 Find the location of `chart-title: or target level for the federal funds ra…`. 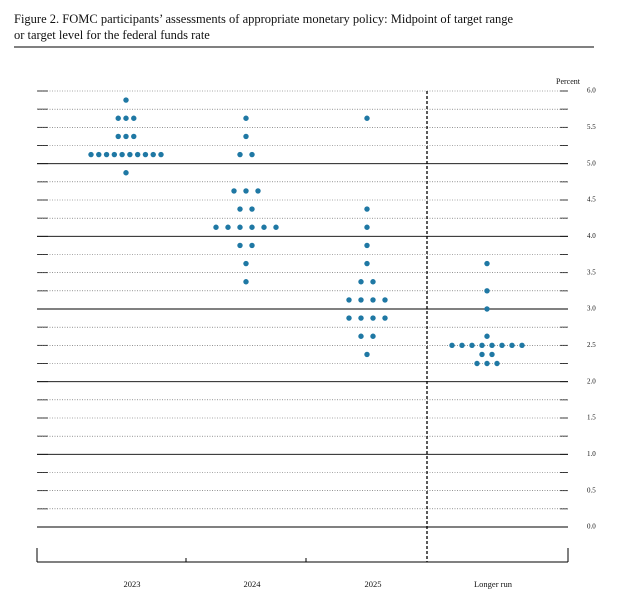

chart-title: or target level for the federal funds ra… is located at coordinates (112, 35).